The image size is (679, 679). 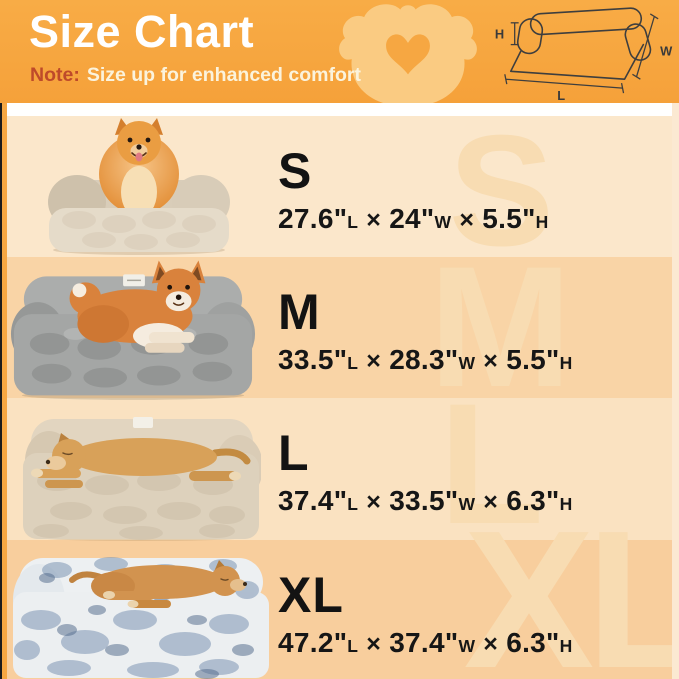 I want to click on photo-sleeping-dog-on-beige-bed, so click(x=142, y=479).